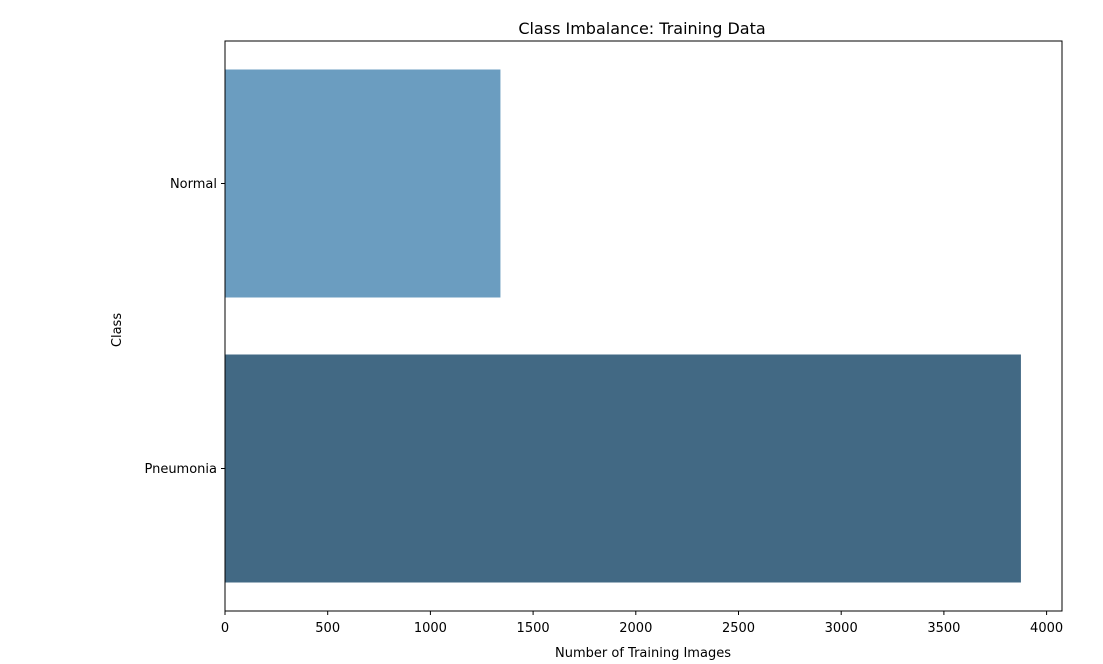 The image size is (1103, 664). What do you see at coordinates (180, 469) in the screenshot?
I see `y-tick-label: Pneumonia` at bounding box center [180, 469].